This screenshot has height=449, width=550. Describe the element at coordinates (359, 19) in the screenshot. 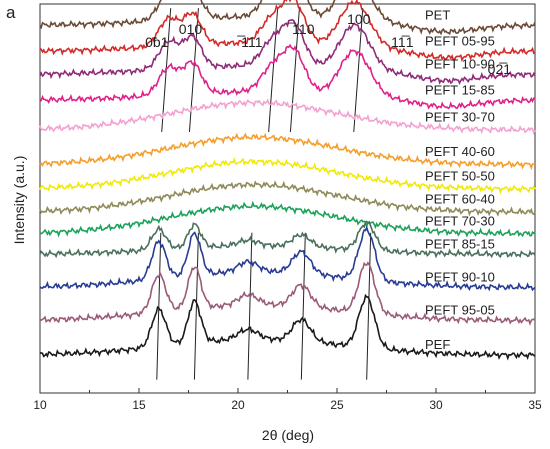

I see `peak-label: 100` at that location.